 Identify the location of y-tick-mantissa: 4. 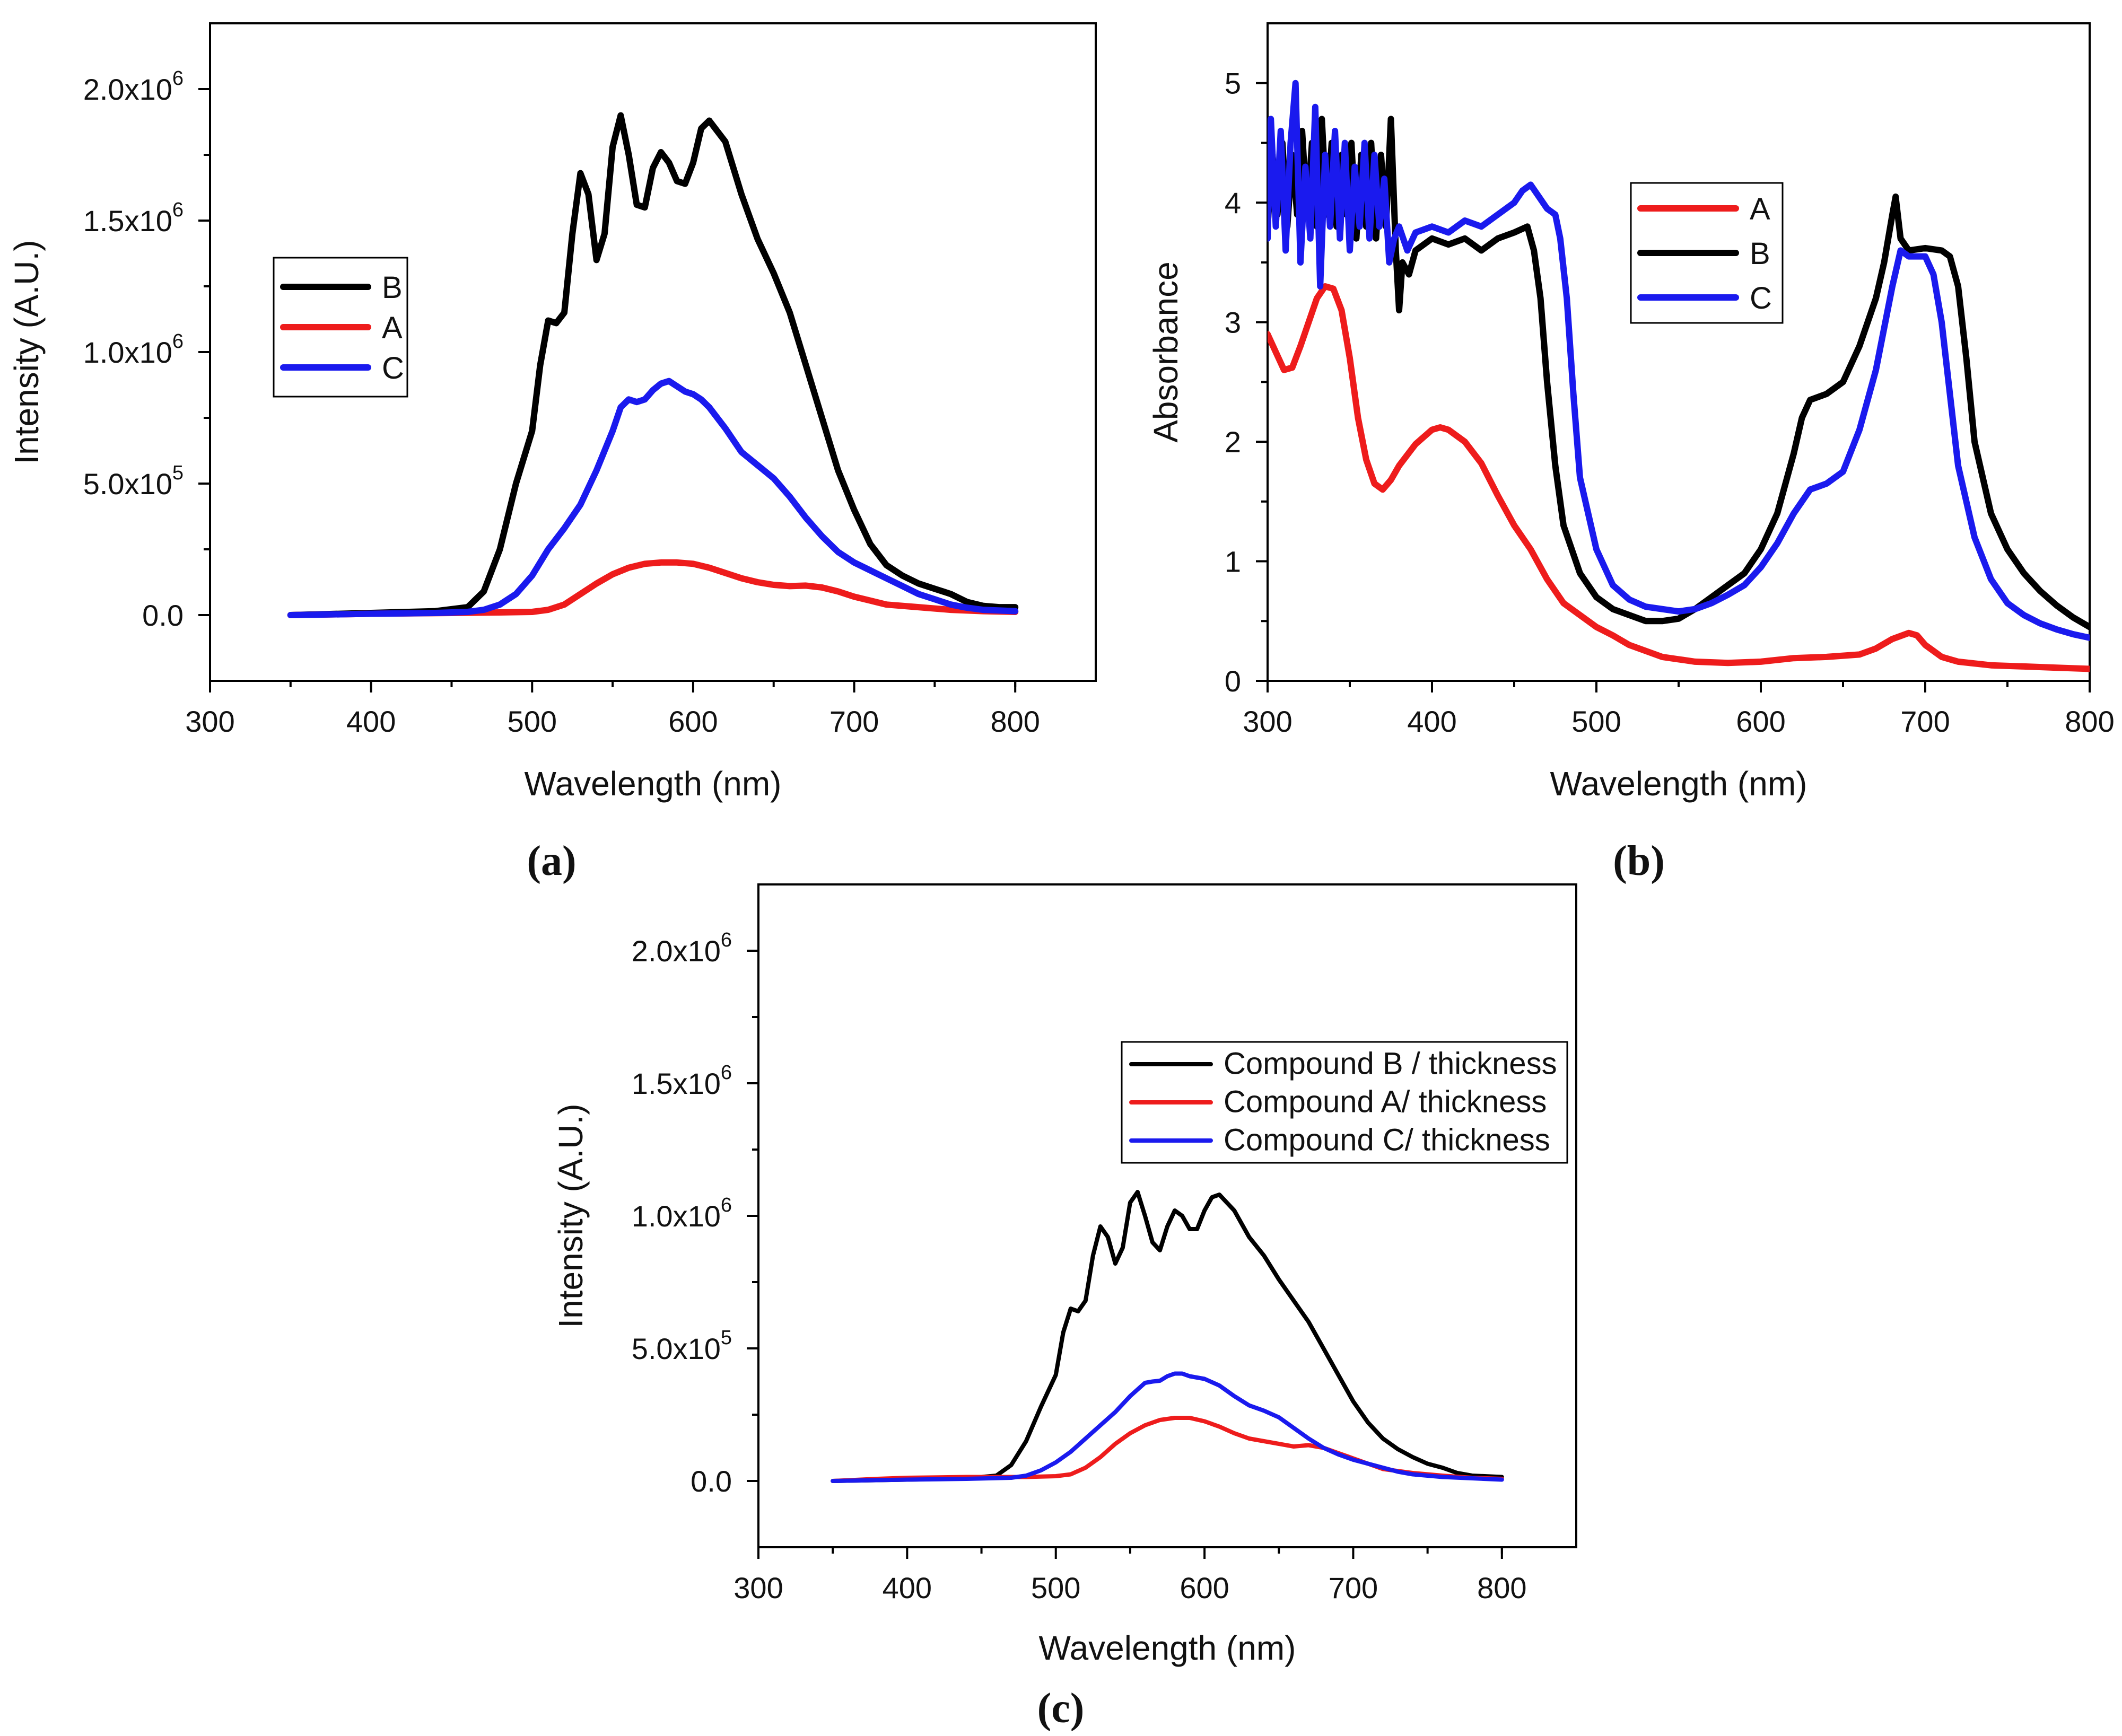
(1233, 203).